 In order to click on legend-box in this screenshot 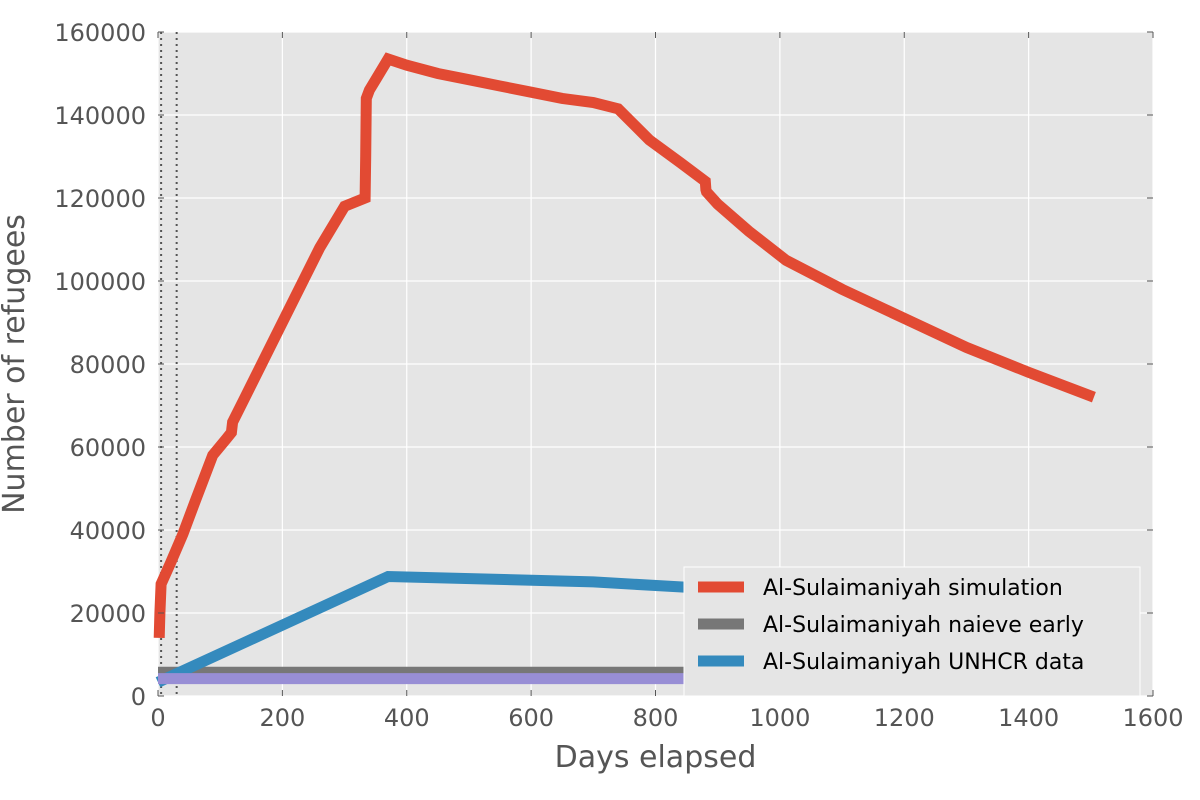, I will do `click(912, 631)`.